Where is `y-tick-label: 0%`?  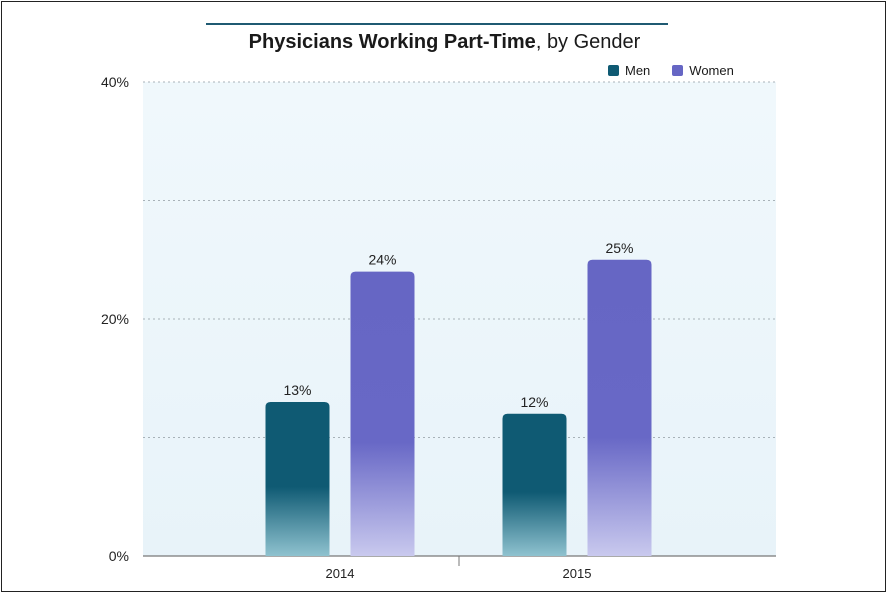 y-tick-label: 0% is located at coordinates (119, 556).